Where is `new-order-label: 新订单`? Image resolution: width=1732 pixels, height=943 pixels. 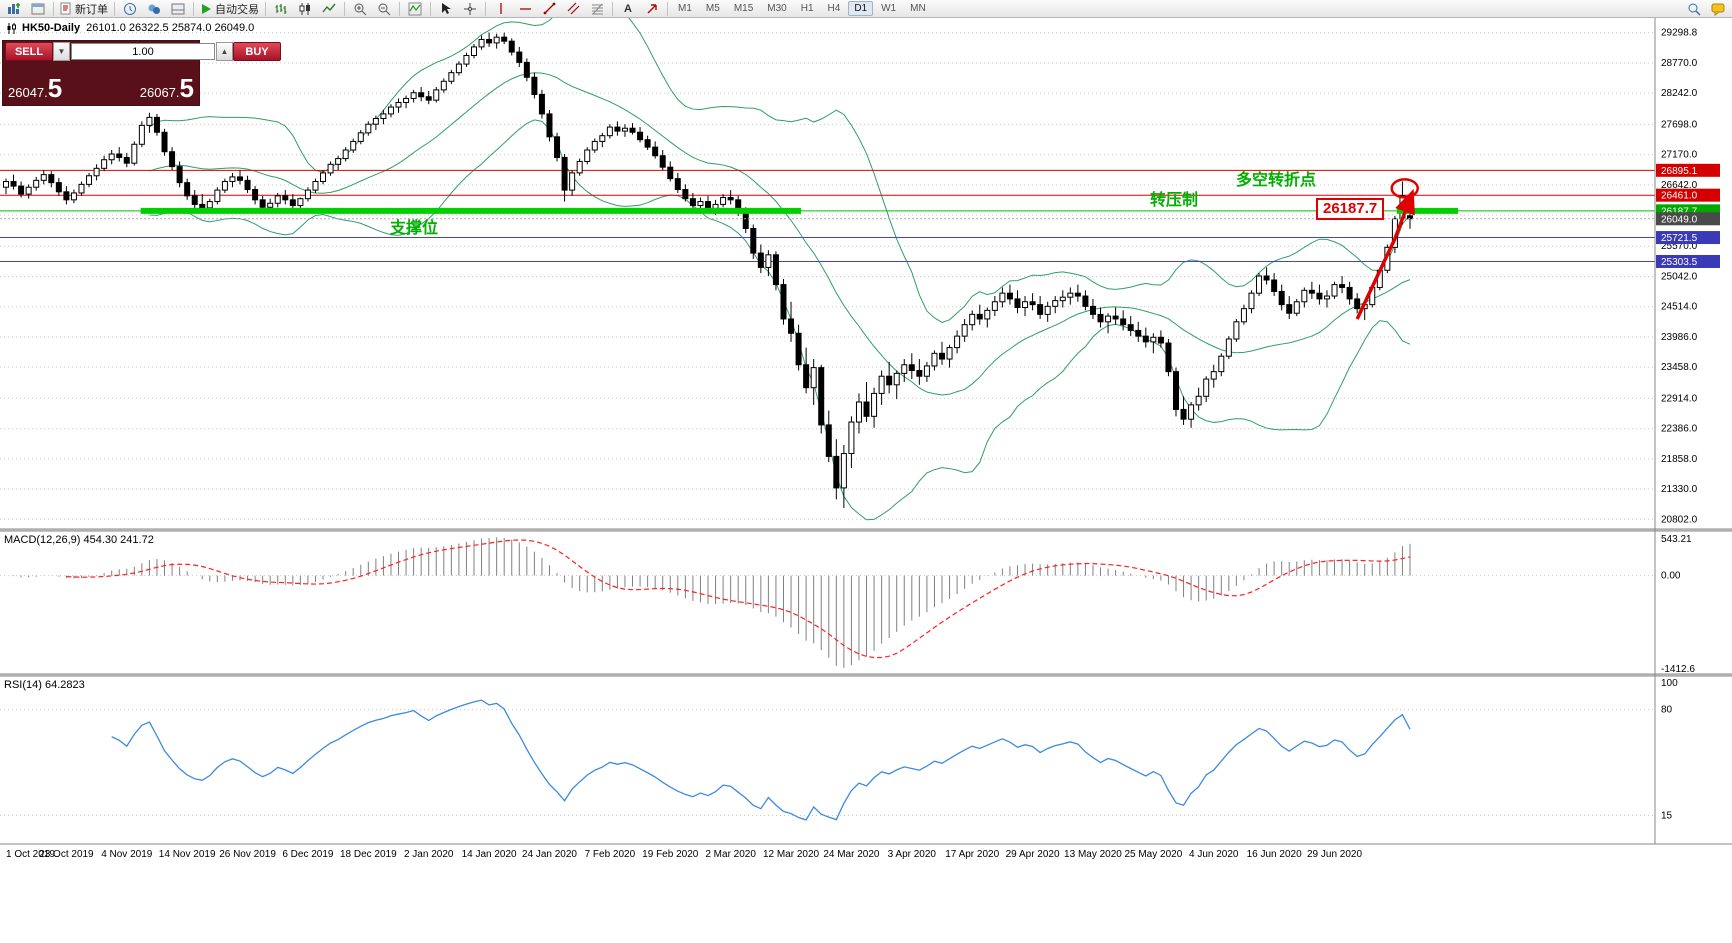
new-order-label: 新订单 is located at coordinates (91, 9).